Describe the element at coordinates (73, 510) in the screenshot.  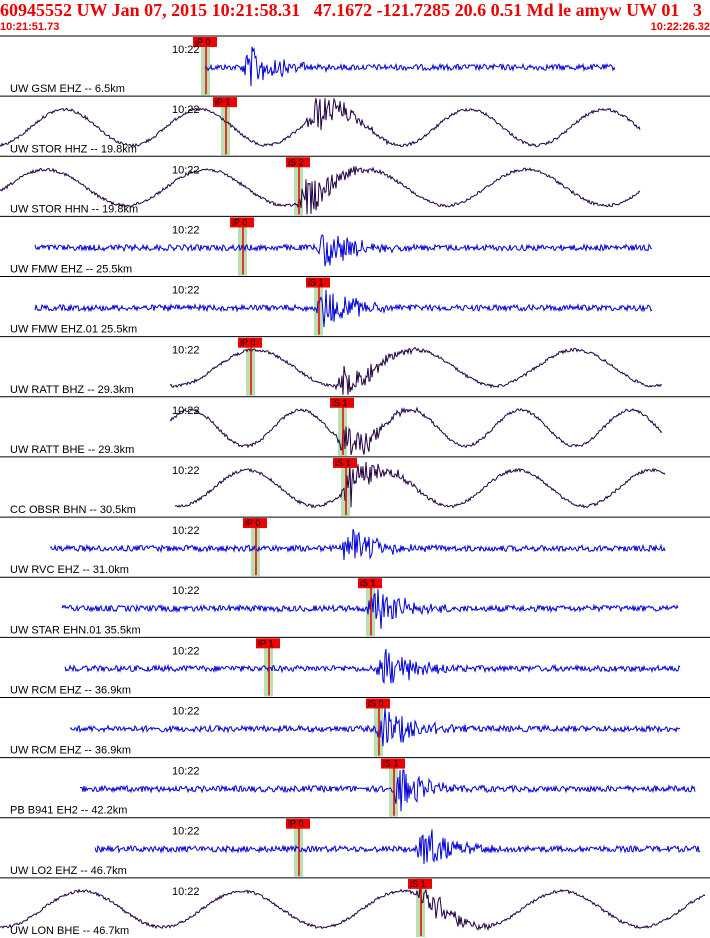
I see `trace-label: CC OBSR BHN -- 30.5km` at that location.